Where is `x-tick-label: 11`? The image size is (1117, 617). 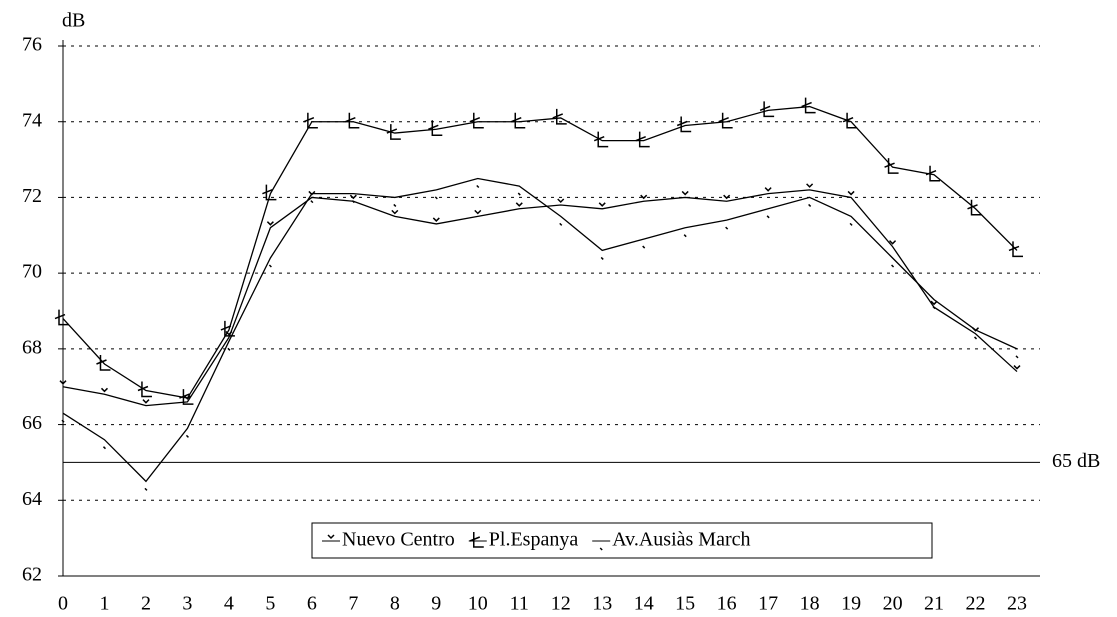
x-tick-label: 11 is located at coordinates (519, 604).